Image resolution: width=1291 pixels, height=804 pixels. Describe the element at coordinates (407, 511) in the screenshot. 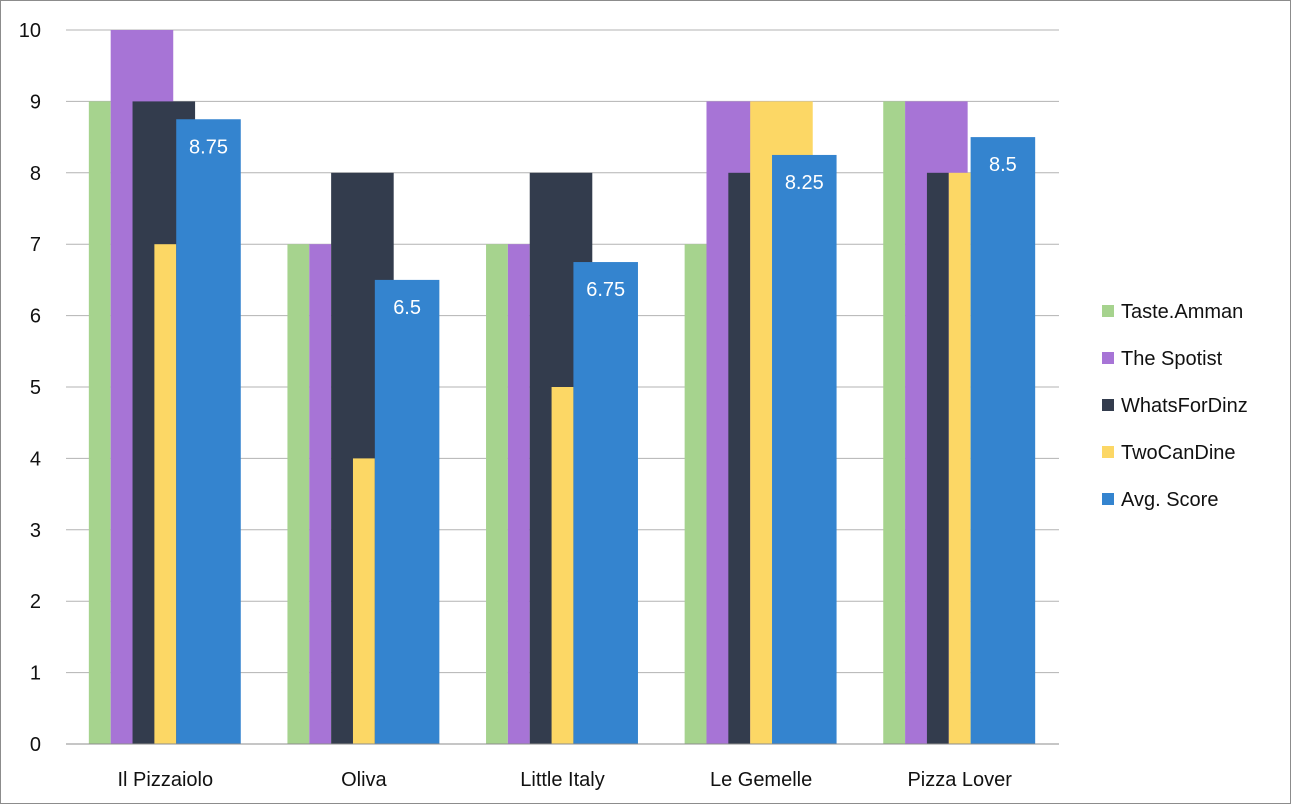

I see `bar-avg-score-oliva` at that location.